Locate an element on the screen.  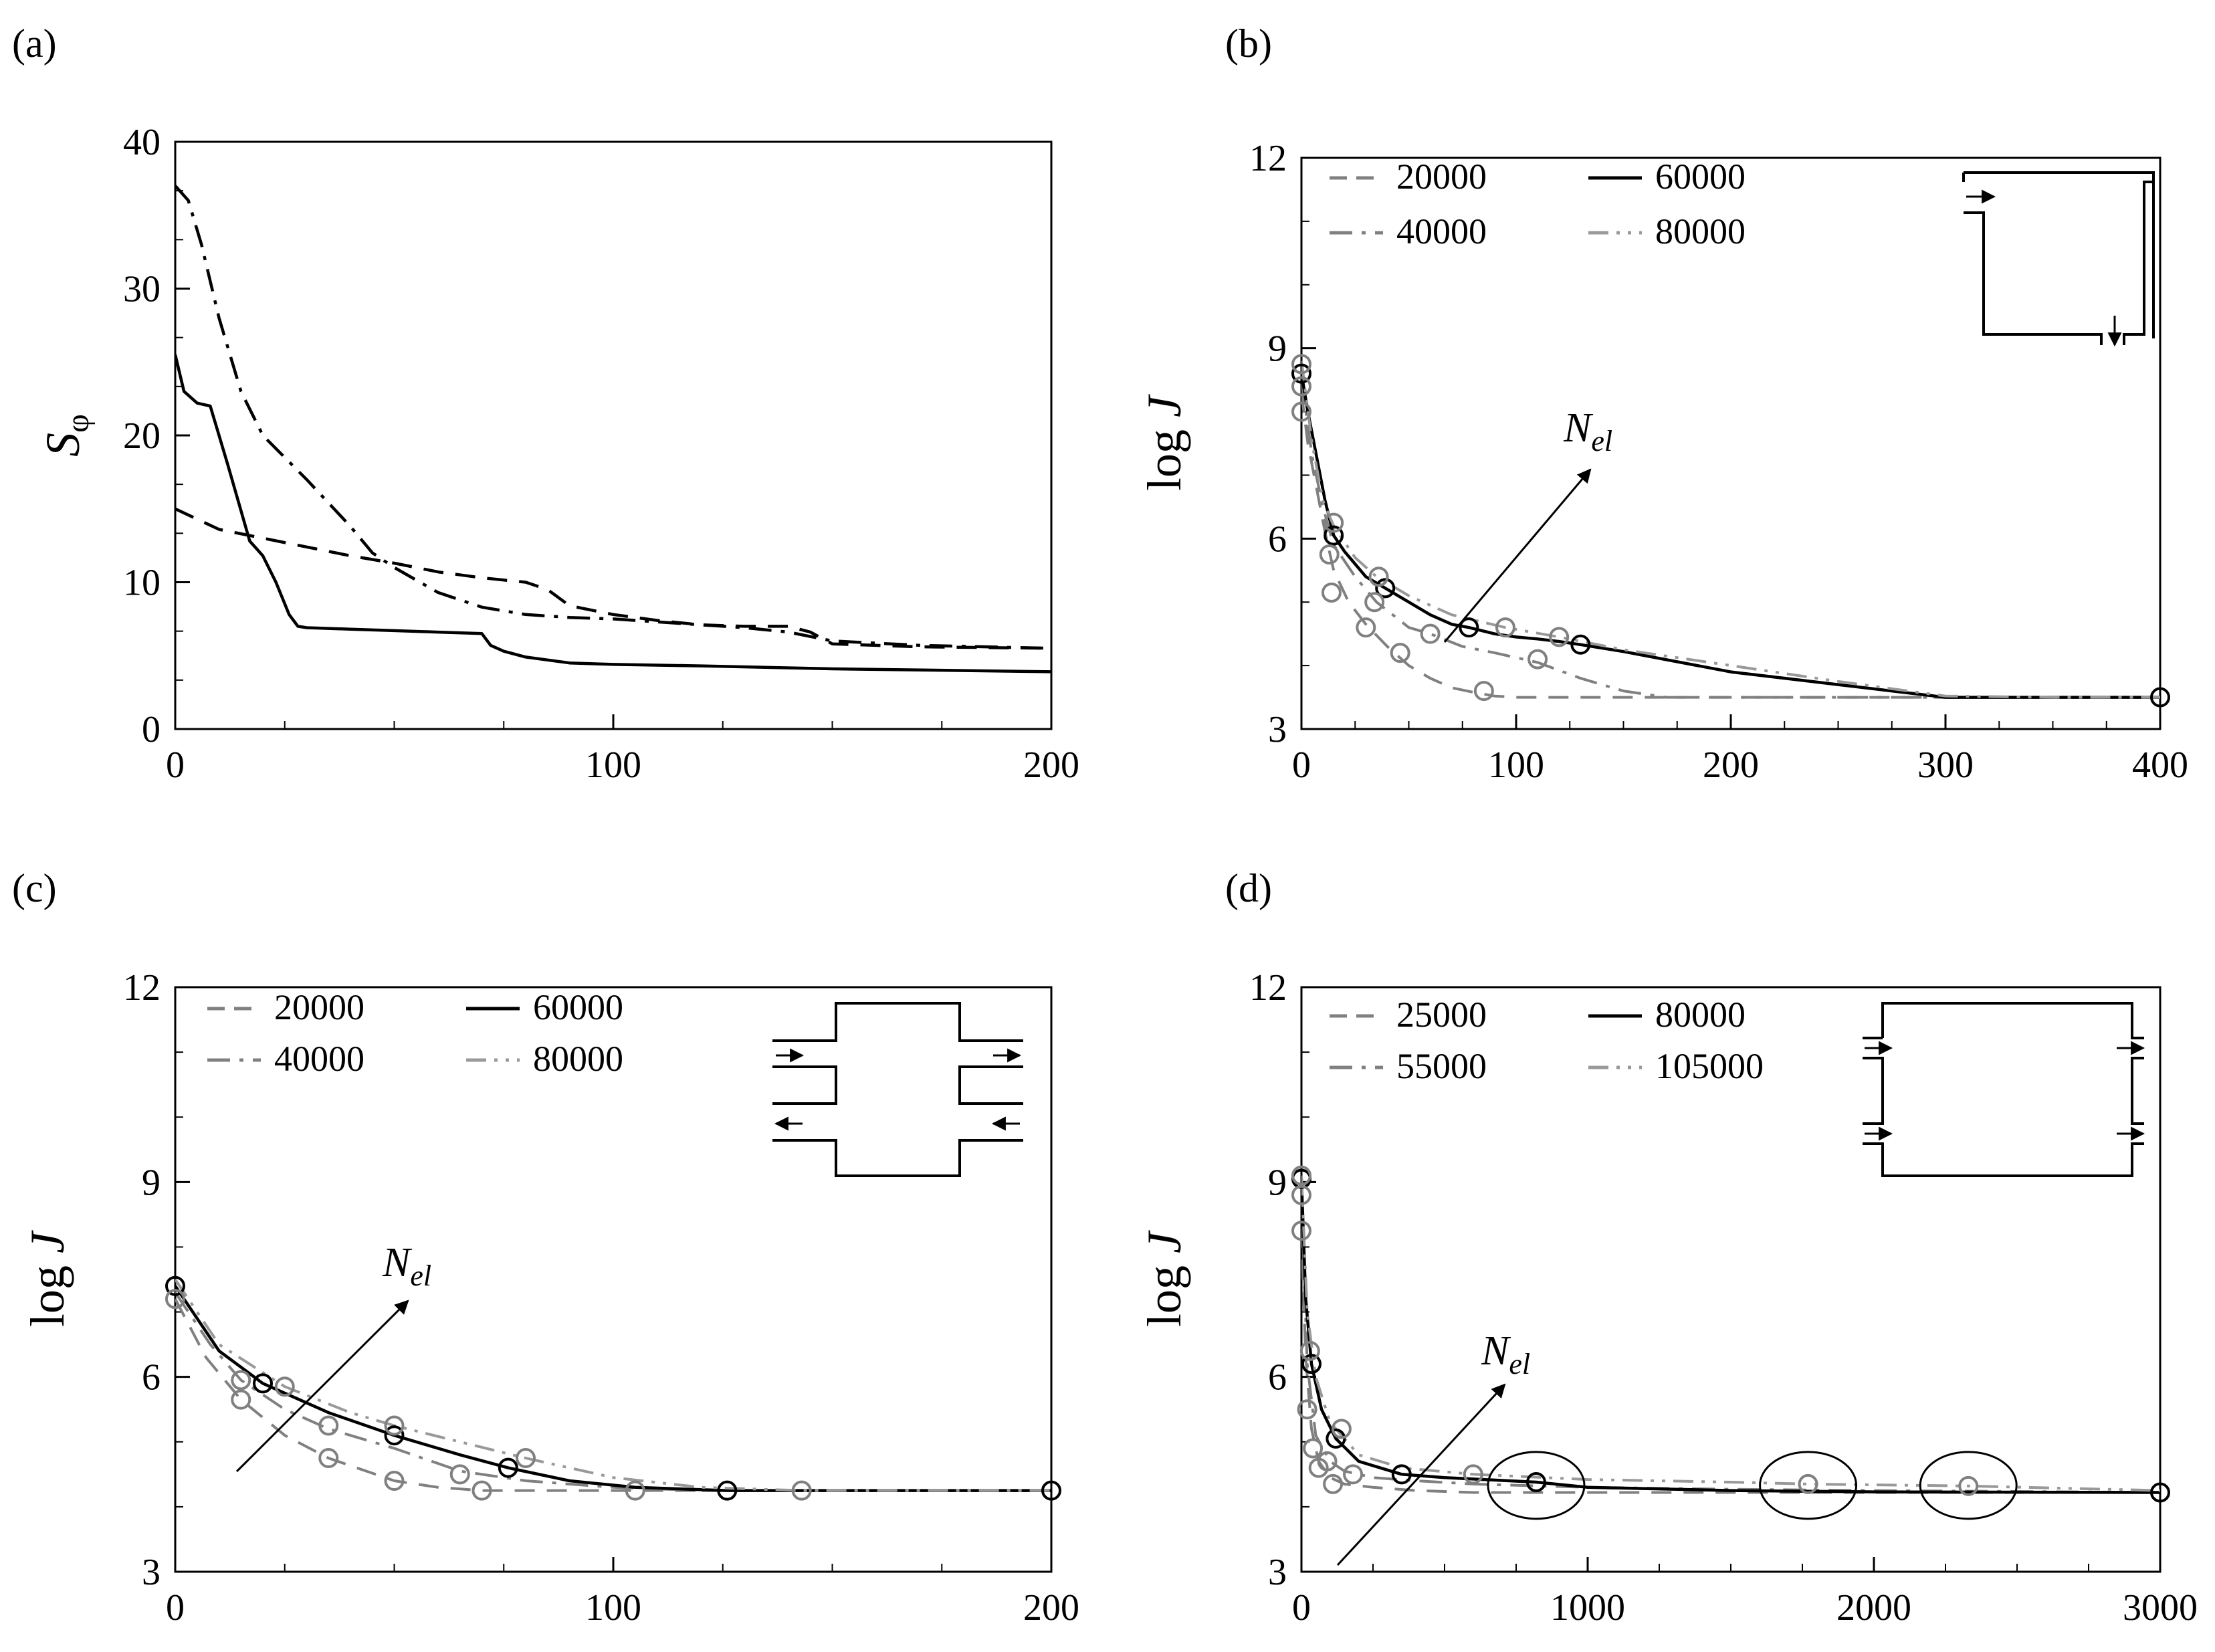
panel-label: (b) is located at coordinates (1248, 43).